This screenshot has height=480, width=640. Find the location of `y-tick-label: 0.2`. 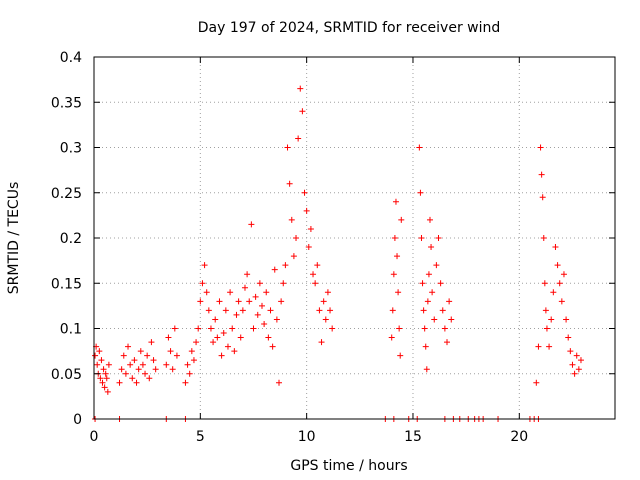

y-tick-label: 0.2 is located at coordinates (71, 239).